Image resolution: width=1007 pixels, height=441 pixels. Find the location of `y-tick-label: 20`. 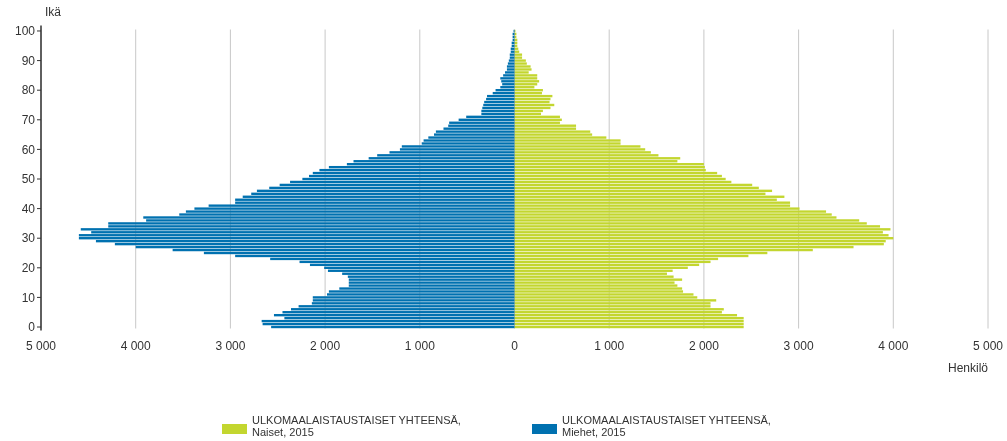

y-tick-label: 20 is located at coordinates (28, 268).